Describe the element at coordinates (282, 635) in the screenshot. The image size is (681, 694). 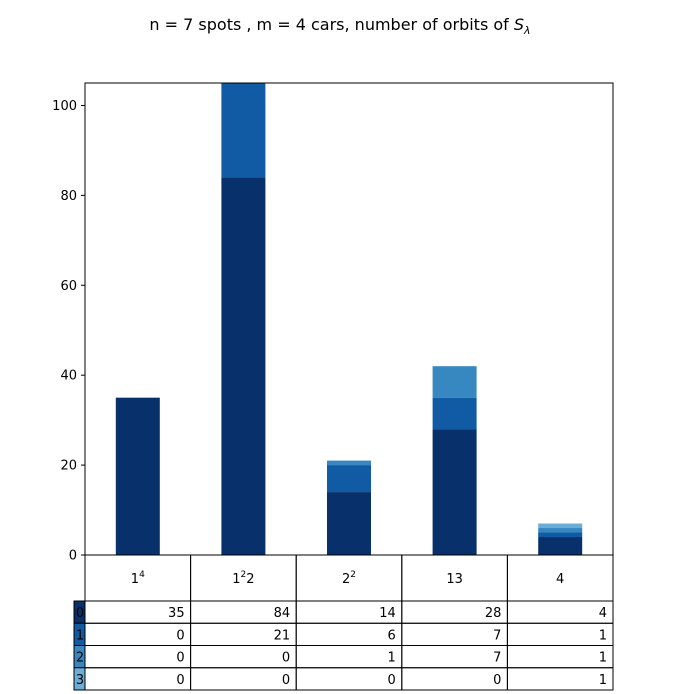
I see `table-cell-value: 21` at that location.